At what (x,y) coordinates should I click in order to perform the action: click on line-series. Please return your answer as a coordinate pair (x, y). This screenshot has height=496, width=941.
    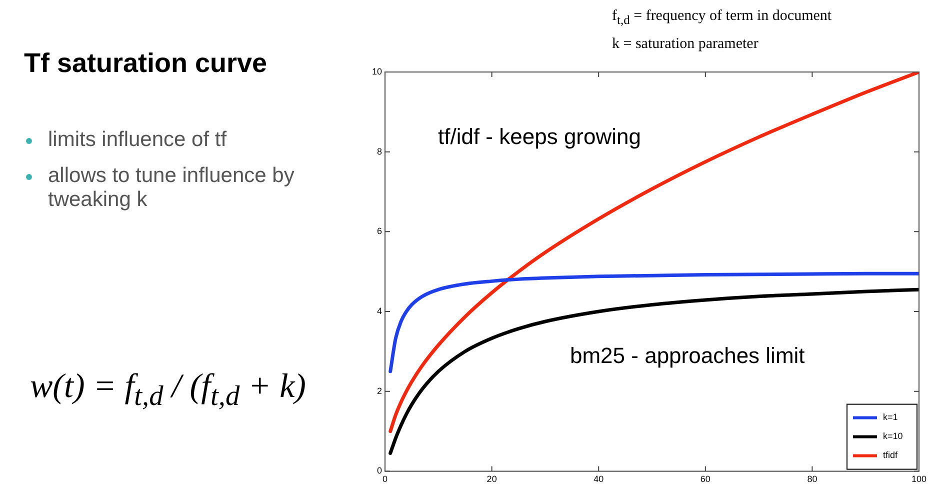
    Looking at the image, I should click on (653, 323).